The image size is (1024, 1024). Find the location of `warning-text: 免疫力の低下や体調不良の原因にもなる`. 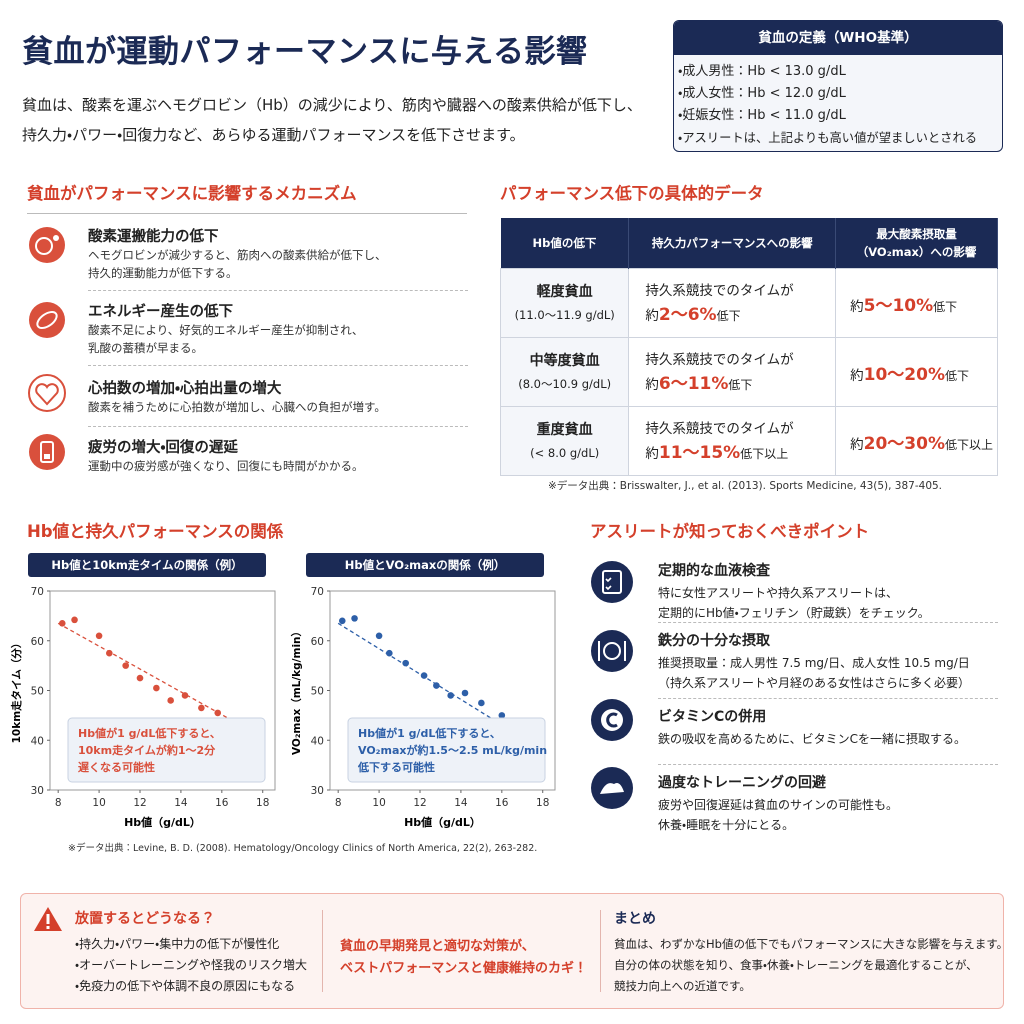

warning-text: 免疫力の低下や体調不良の原因にもなる is located at coordinates (187, 986).